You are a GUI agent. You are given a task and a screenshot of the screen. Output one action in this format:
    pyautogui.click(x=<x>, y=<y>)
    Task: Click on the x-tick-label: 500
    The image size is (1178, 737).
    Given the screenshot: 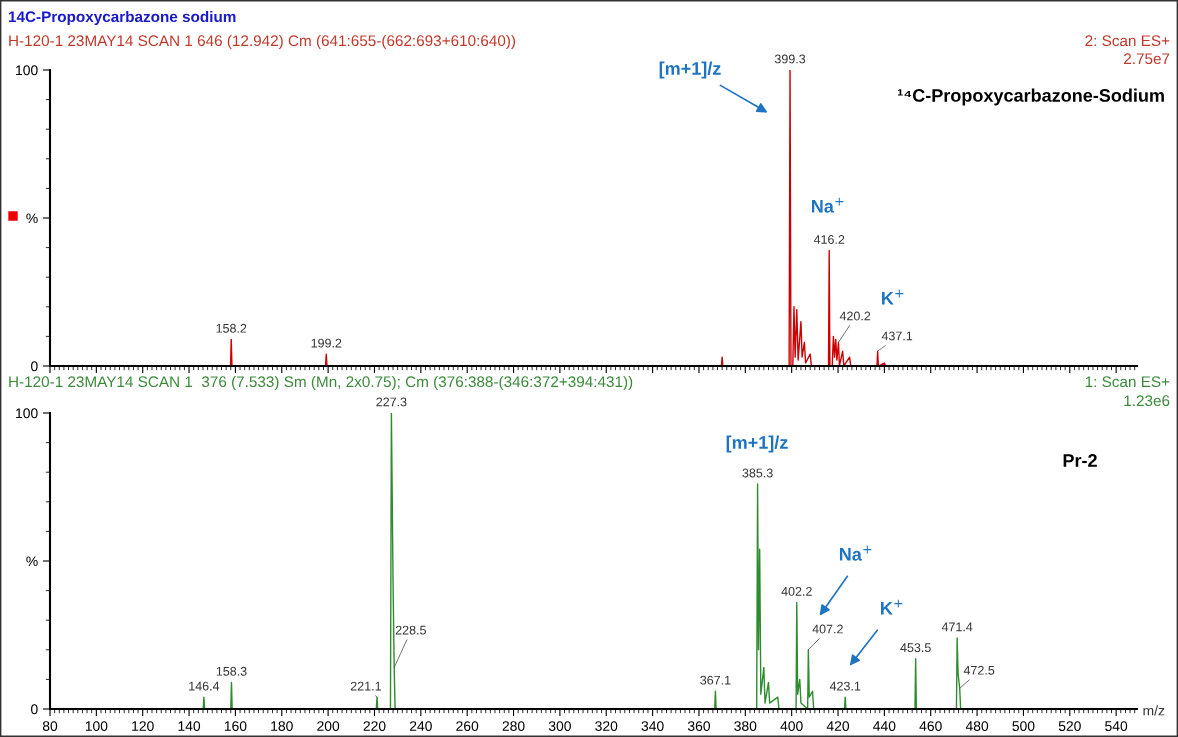 What is the action you would take?
    pyautogui.click(x=1023, y=726)
    